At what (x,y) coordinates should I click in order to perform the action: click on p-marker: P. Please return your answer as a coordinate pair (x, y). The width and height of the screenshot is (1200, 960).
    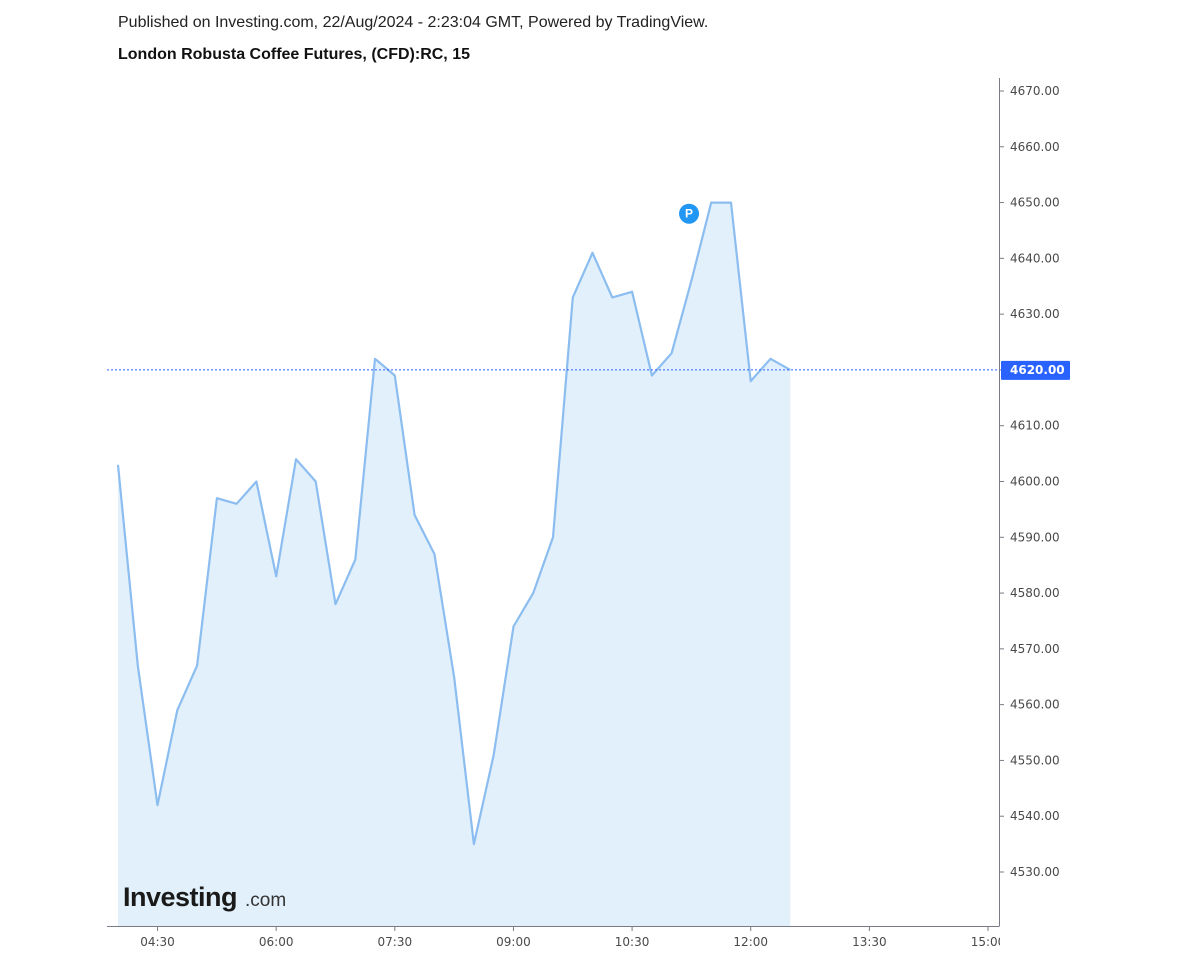
    Looking at the image, I should click on (689, 213).